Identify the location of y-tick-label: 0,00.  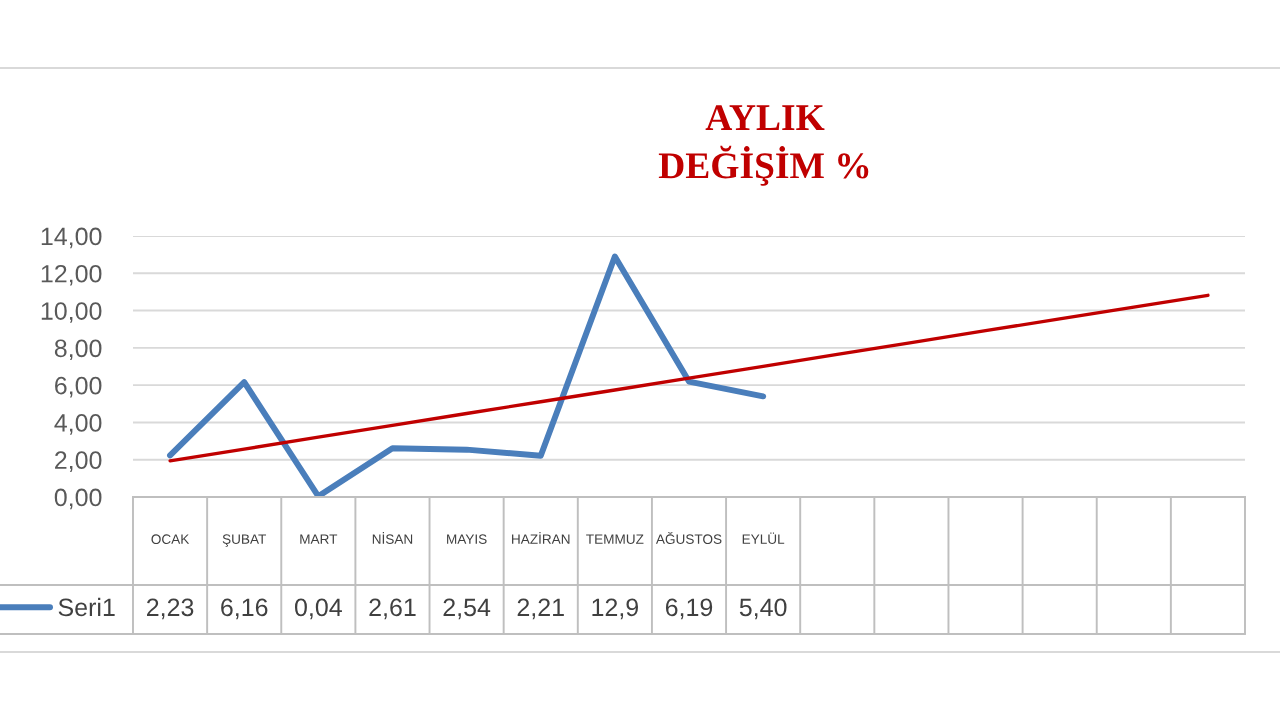
(78, 499).